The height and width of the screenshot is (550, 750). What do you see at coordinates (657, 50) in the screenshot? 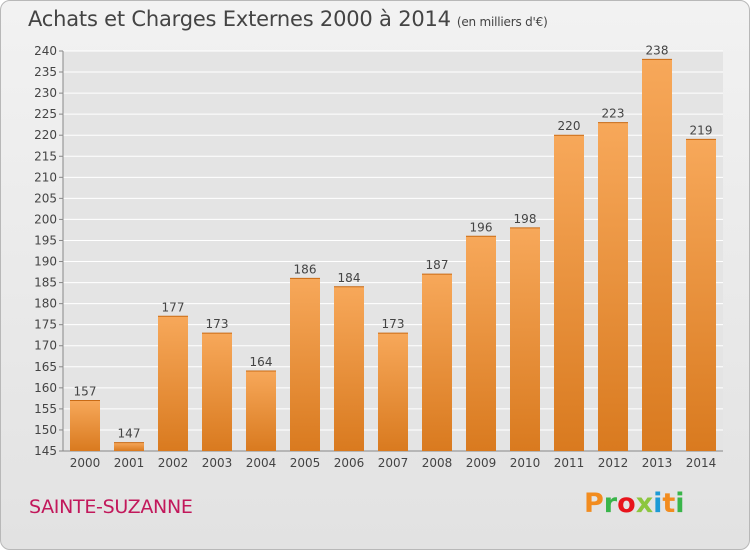
I see `bar-value-label: 238` at bounding box center [657, 50].